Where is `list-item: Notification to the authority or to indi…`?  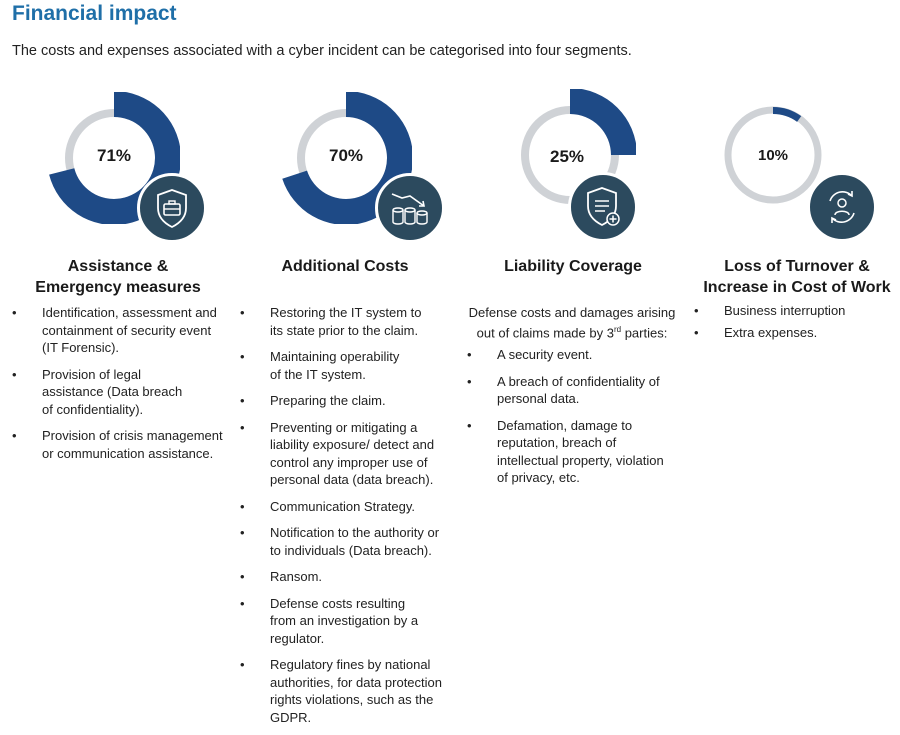 list-item: Notification to the authority or to indi… is located at coordinates (342, 541).